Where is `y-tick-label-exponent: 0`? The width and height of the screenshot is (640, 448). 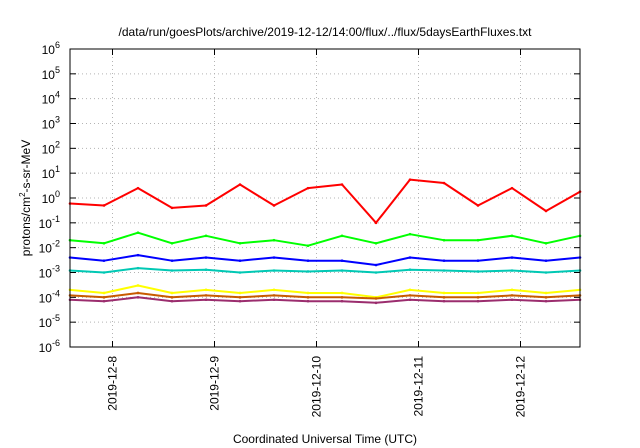
y-tick-label-exponent: 0 is located at coordinates (57, 194).